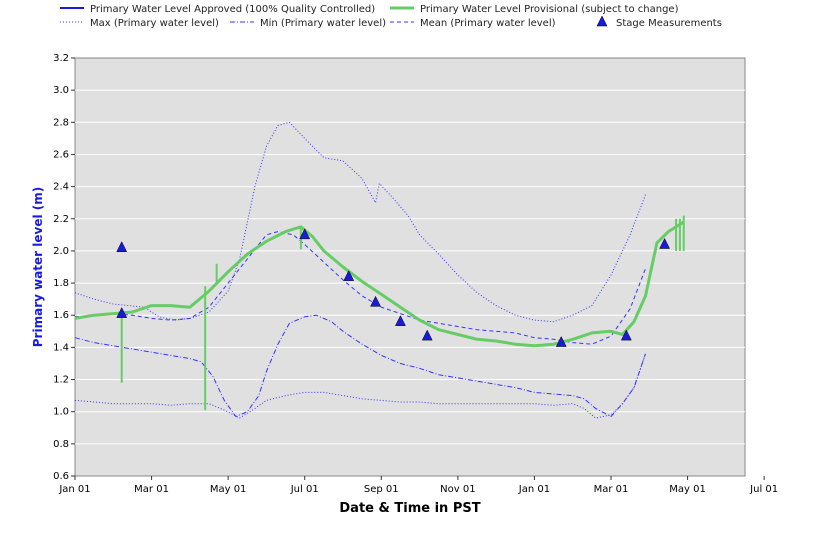  I want to click on x-tick-label: Nov 01, so click(457, 489).